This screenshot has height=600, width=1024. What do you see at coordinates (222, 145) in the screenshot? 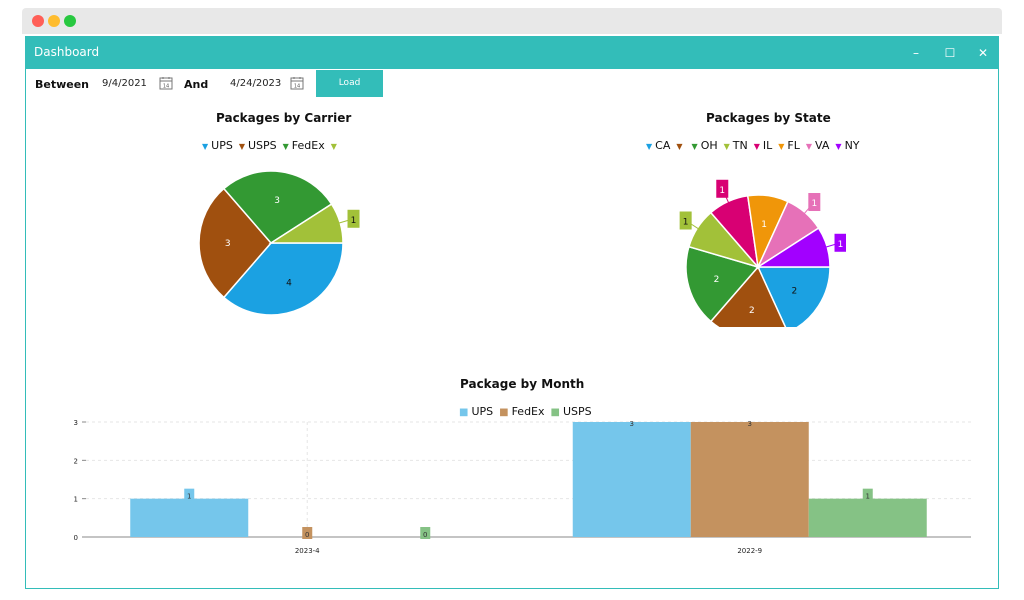
I see `legend-label: UPS` at bounding box center [222, 145].